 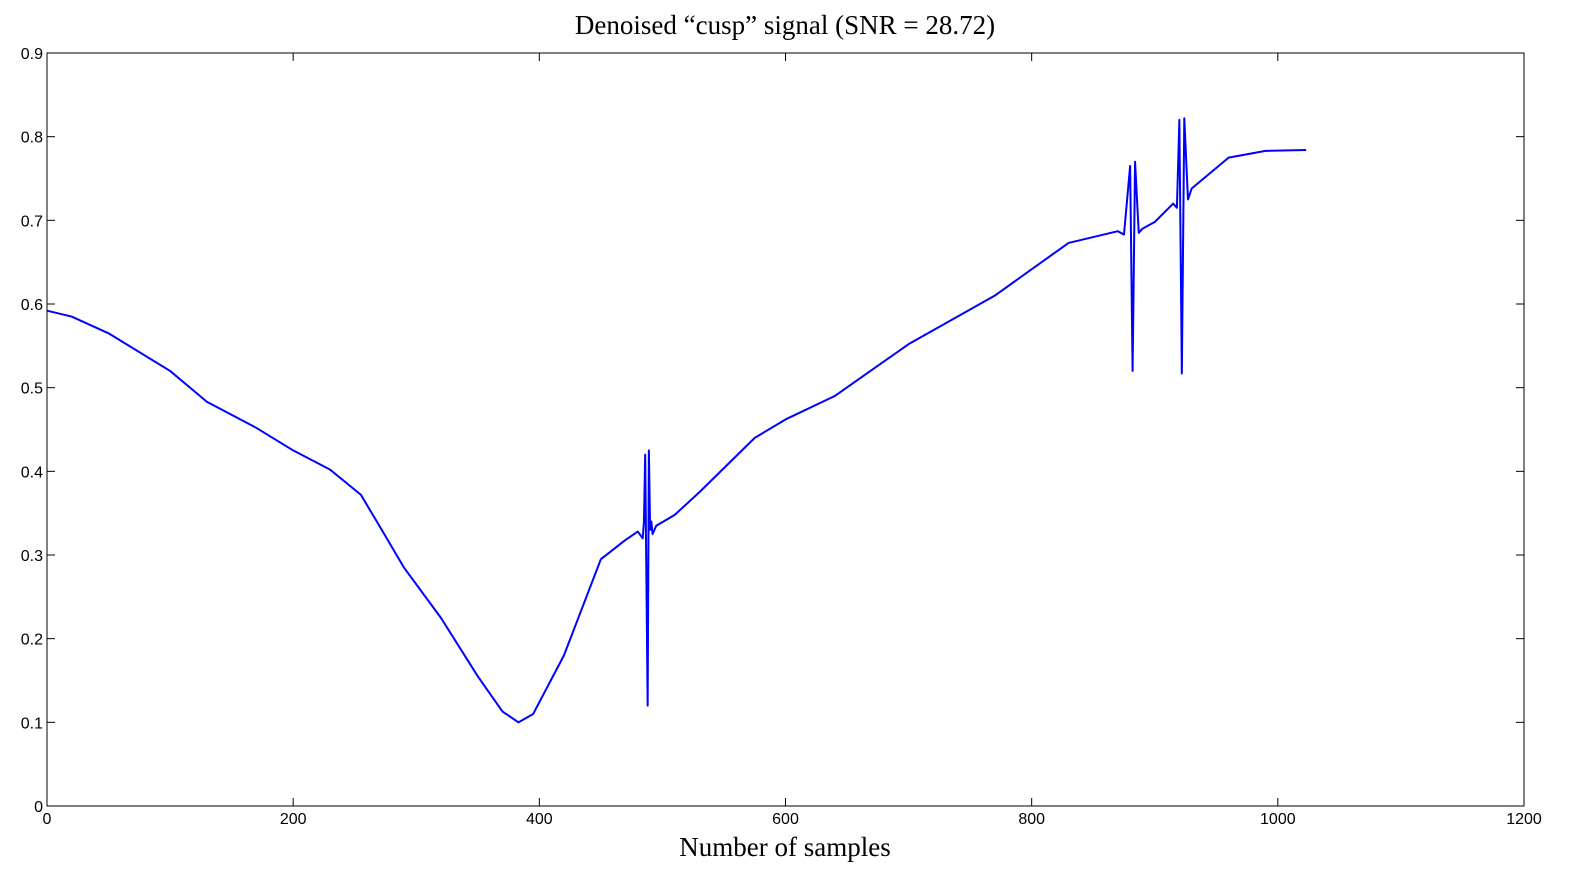 What do you see at coordinates (32, 389) in the screenshot?
I see `y-tick-label: 0.5` at bounding box center [32, 389].